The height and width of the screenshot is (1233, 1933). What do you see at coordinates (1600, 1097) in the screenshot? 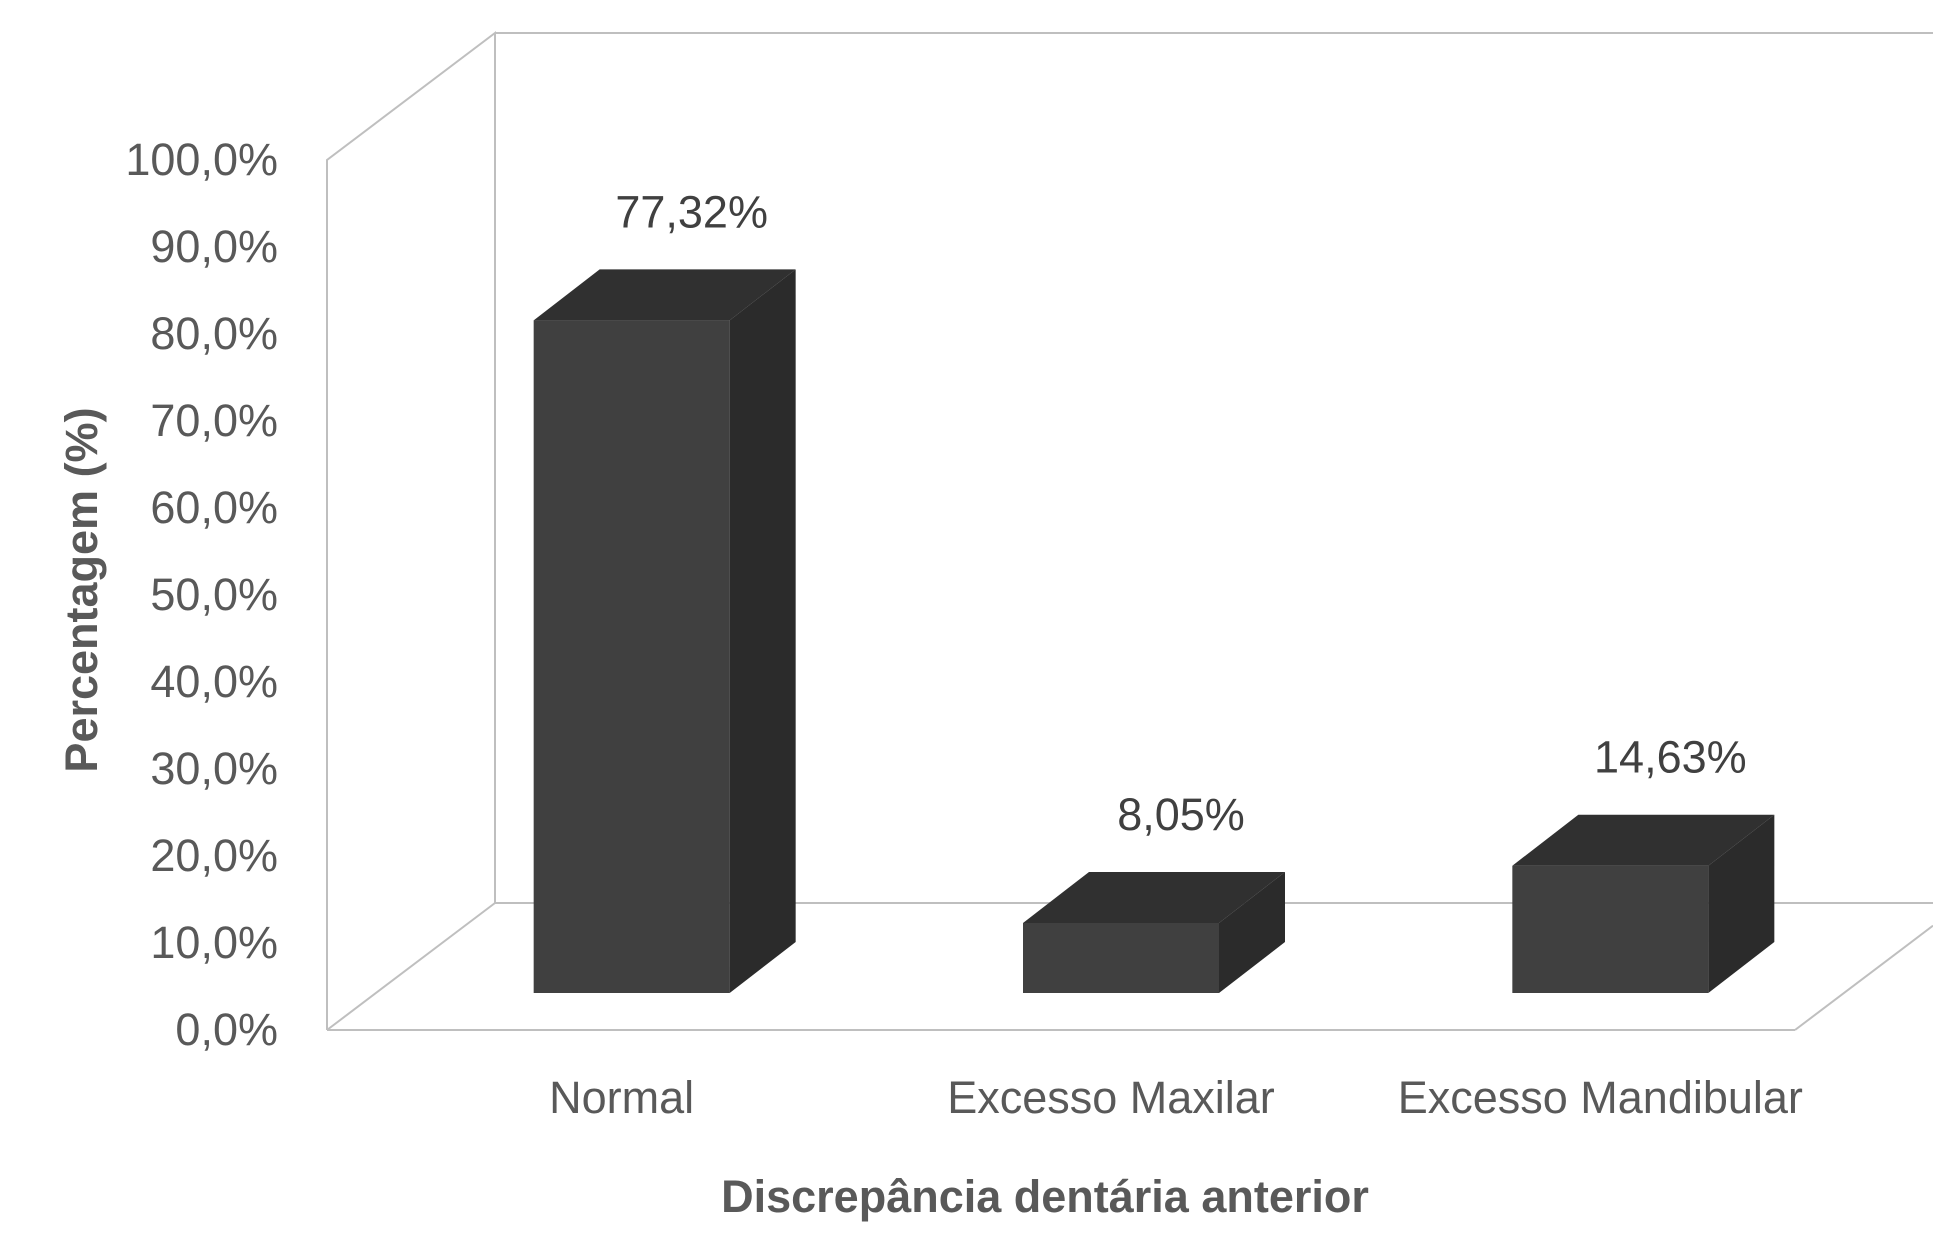
I see `x-category-label: Excesso Mandibular` at bounding box center [1600, 1097].